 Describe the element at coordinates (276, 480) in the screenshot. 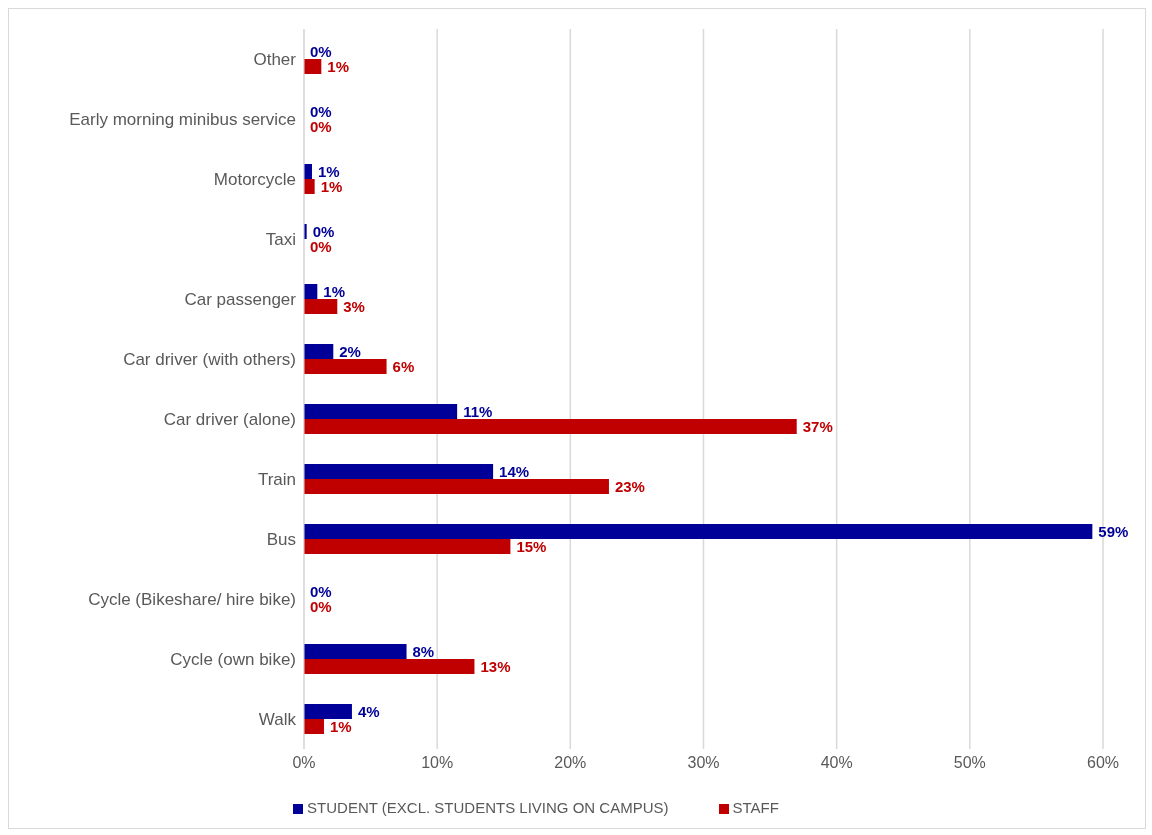

I see `y-tick-label: Train` at that location.